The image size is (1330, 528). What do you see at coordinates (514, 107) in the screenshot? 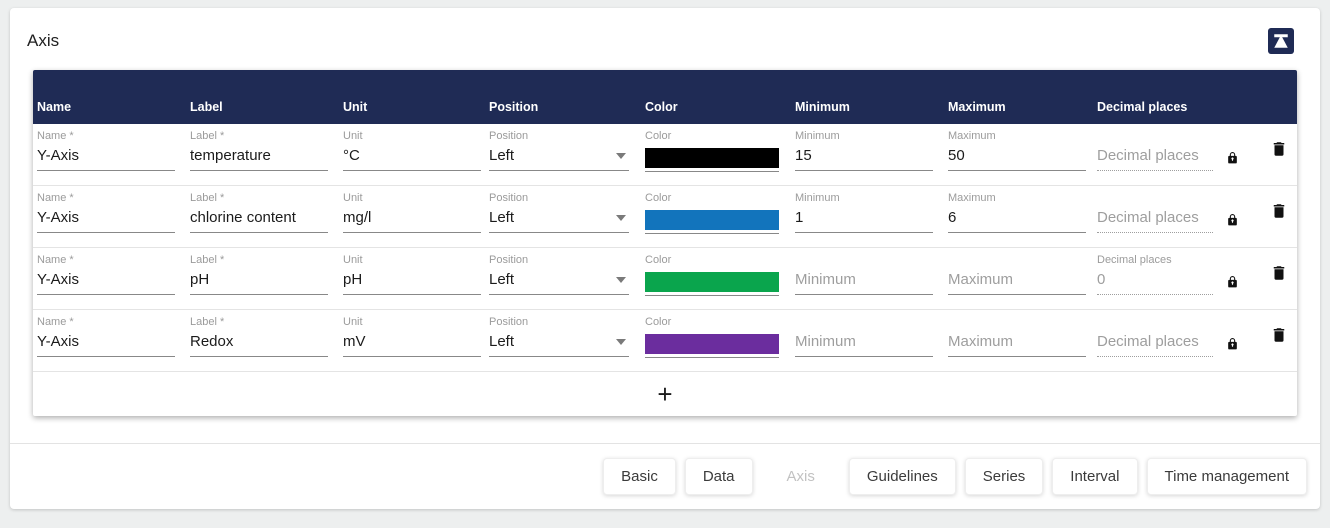
I see `column-header-position: Position` at bounding box center [514, 107].